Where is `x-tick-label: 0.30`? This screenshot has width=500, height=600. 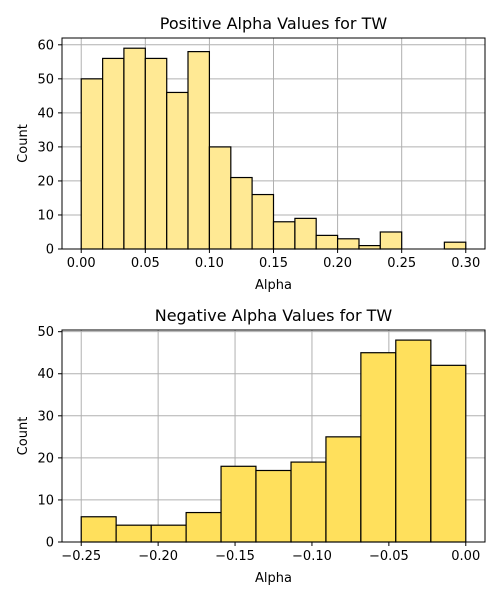
x-tick-label: 0.30 is located at coordinates (465, 263).